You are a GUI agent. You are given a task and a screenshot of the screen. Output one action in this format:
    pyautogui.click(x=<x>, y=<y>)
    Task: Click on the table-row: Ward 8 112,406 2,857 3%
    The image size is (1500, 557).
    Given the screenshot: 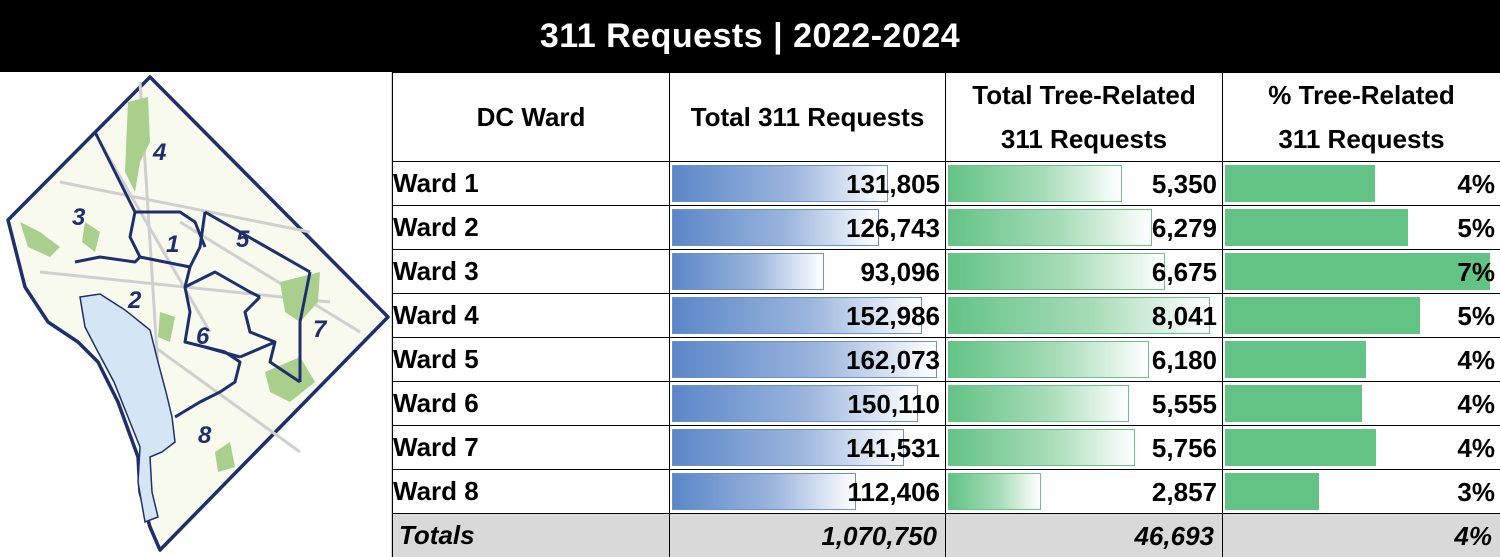 What is the action you would take?
    pyautogui.click(x=946, y=491)
    